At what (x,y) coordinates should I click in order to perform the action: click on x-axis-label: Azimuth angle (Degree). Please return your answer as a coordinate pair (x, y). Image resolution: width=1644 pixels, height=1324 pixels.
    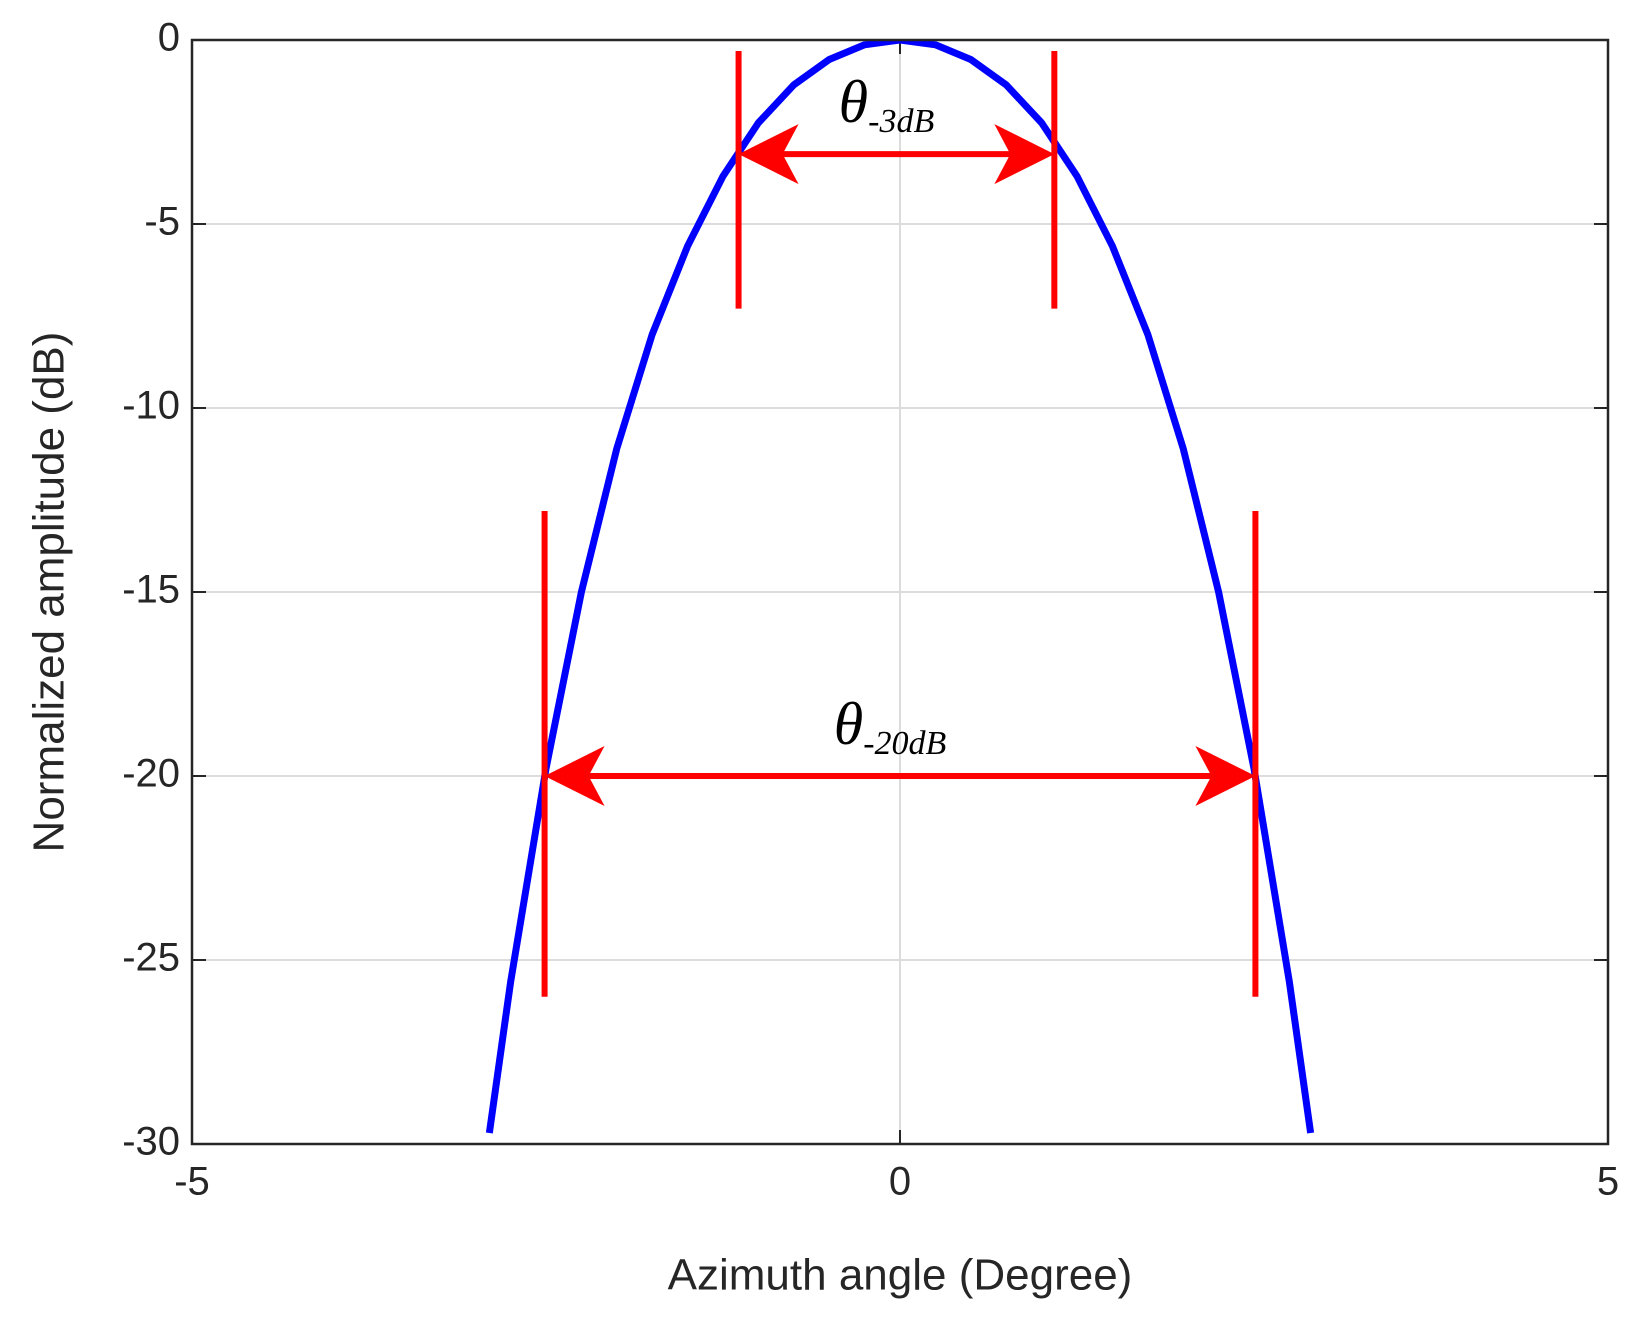
    Looking at the image, I should click on (900, 1275).